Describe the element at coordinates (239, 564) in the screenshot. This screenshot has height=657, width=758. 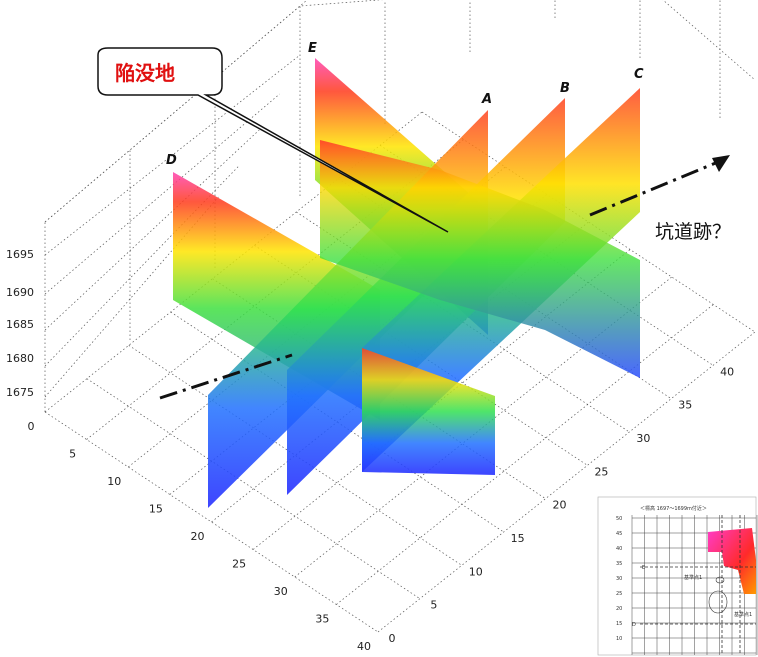
I see `x-tick-label: 25` at that location.